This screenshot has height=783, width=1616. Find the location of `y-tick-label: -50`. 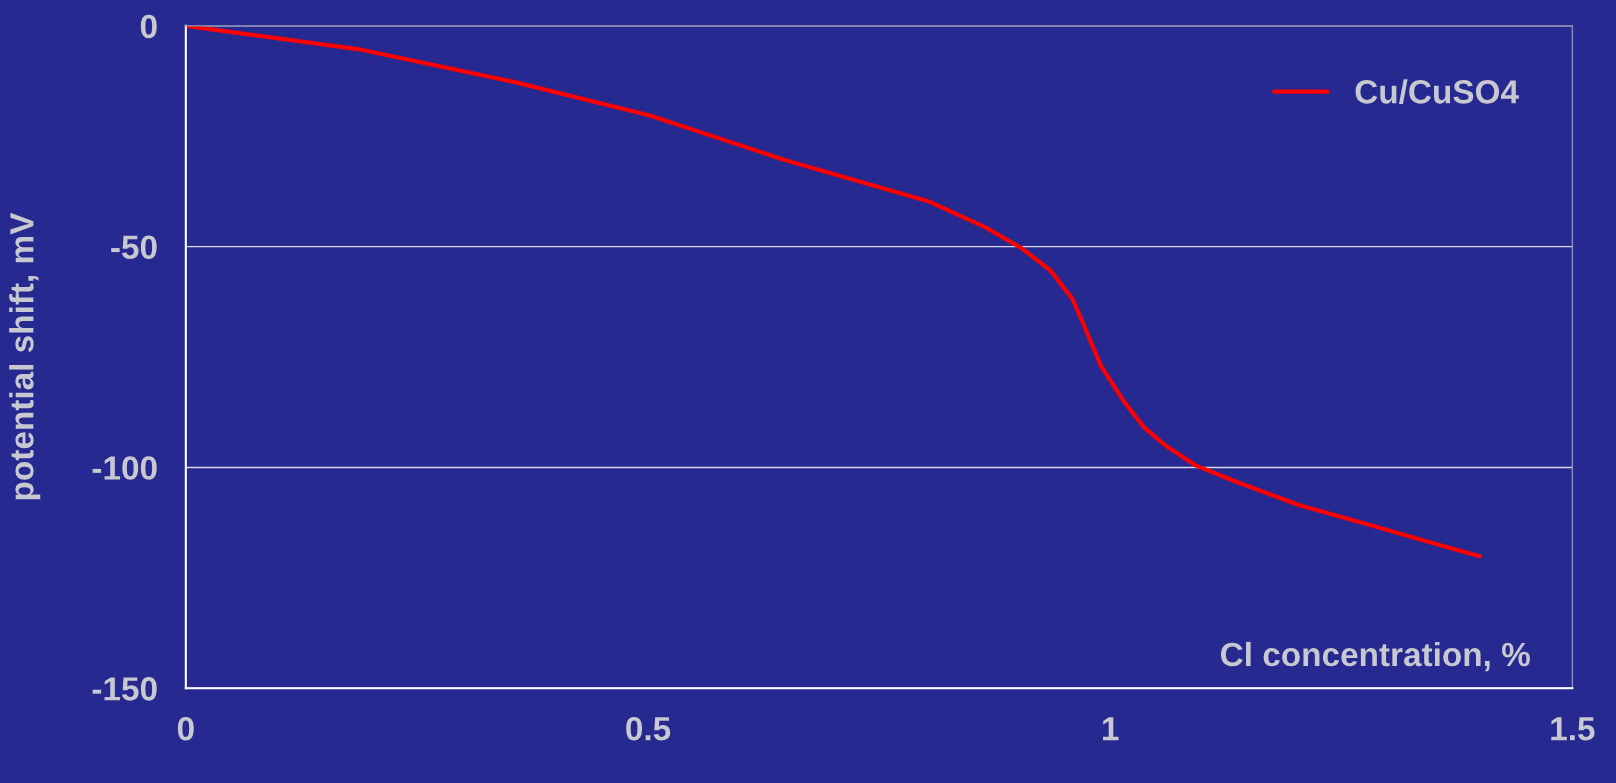

y-tick-label: -50 is located at coordinates (134, 247).